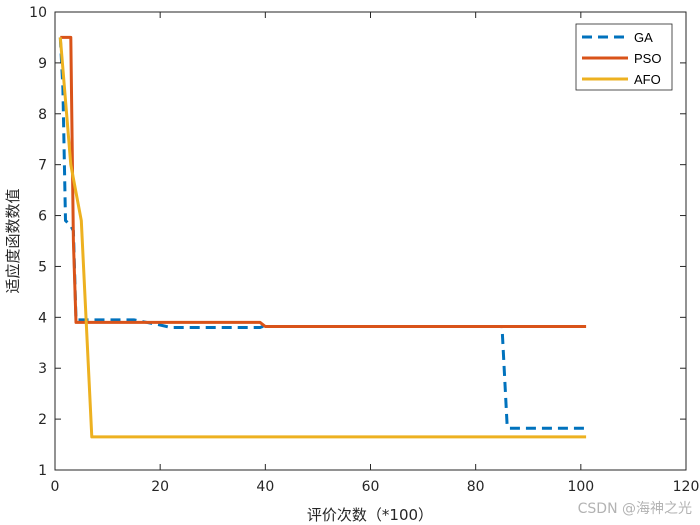  What do you see at coordinates (643, 37) in the screenshot?
I see `legend-label-ga: GA` at bounding box center [643, 37].